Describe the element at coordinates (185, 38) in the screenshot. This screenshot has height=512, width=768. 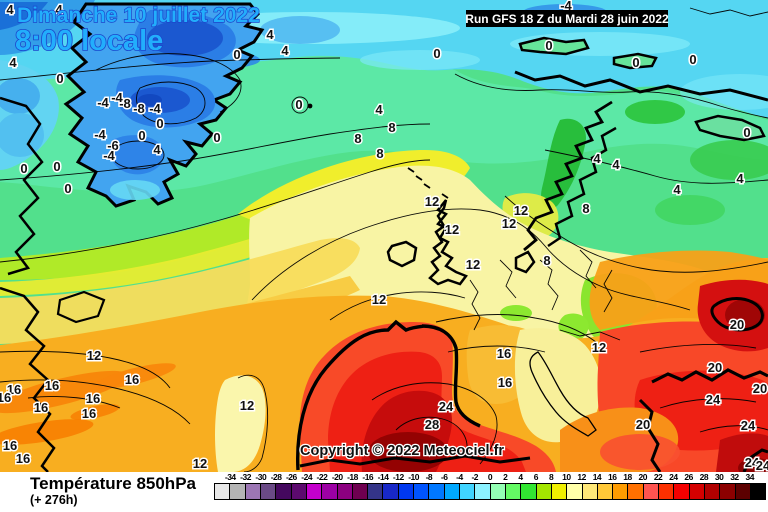
I see `greenland-cold-core` at that location.